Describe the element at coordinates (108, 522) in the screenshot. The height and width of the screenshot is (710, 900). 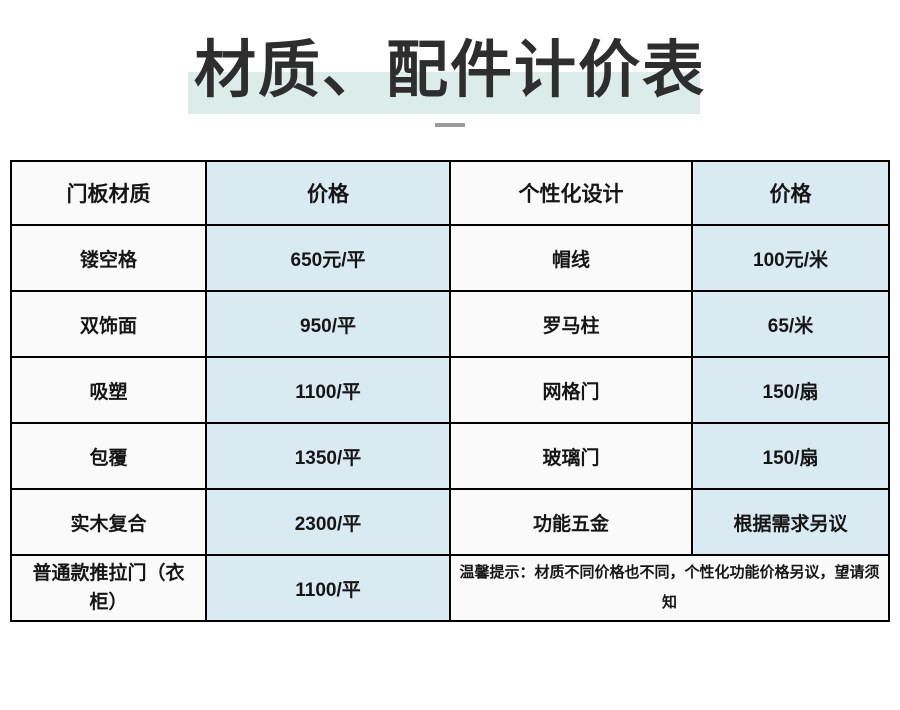
I see `material-cell: 实木复合` at that location.